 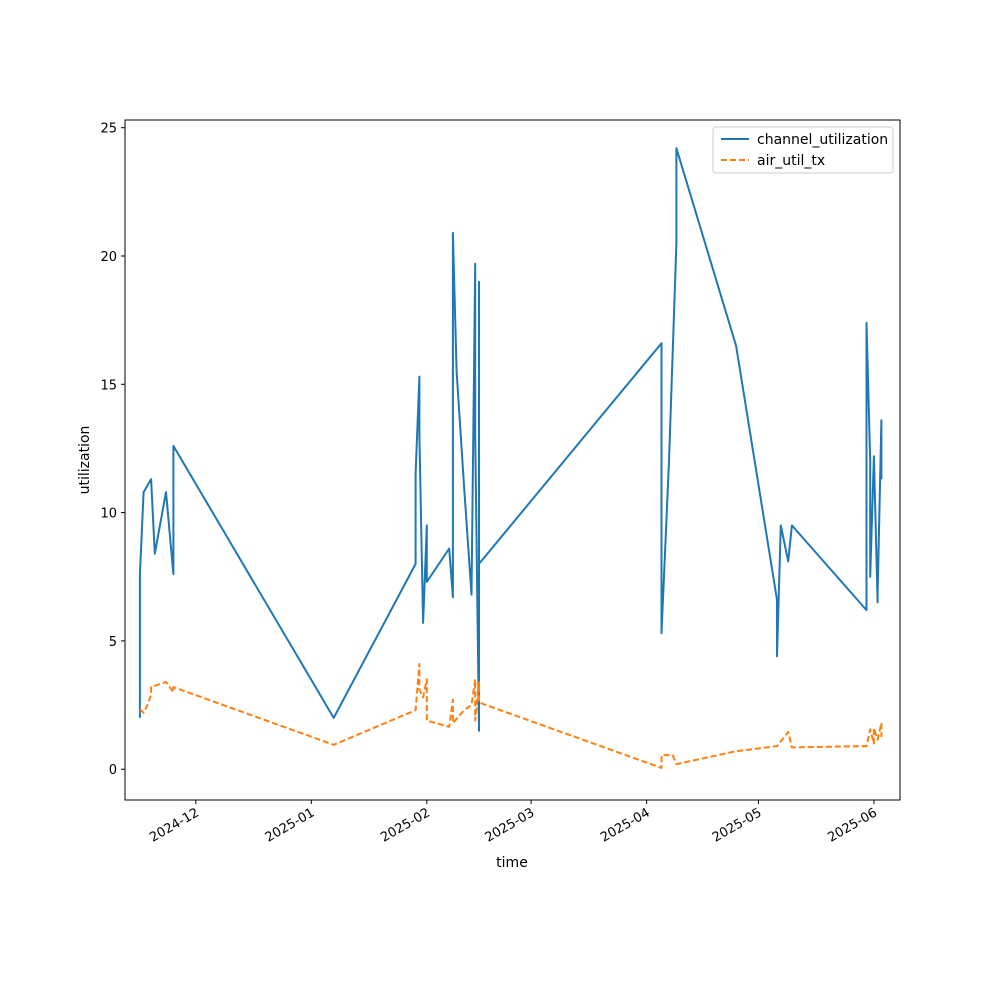 What do you see at coordinates (85, 460) in the screenshot?
I see `y-axis-label: utilization` at bounding box center [85, 460].